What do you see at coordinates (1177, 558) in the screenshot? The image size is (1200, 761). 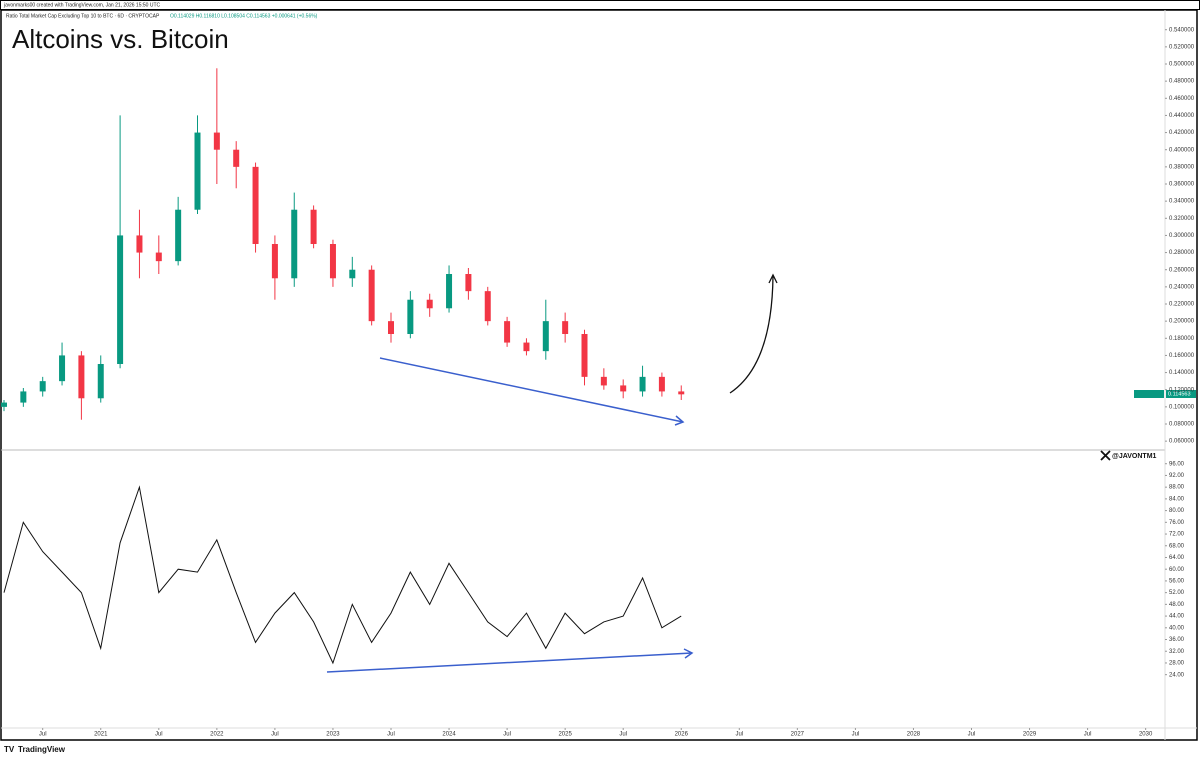 I see `y-tick-label: 64.00` at bounding box center [1177, 558].